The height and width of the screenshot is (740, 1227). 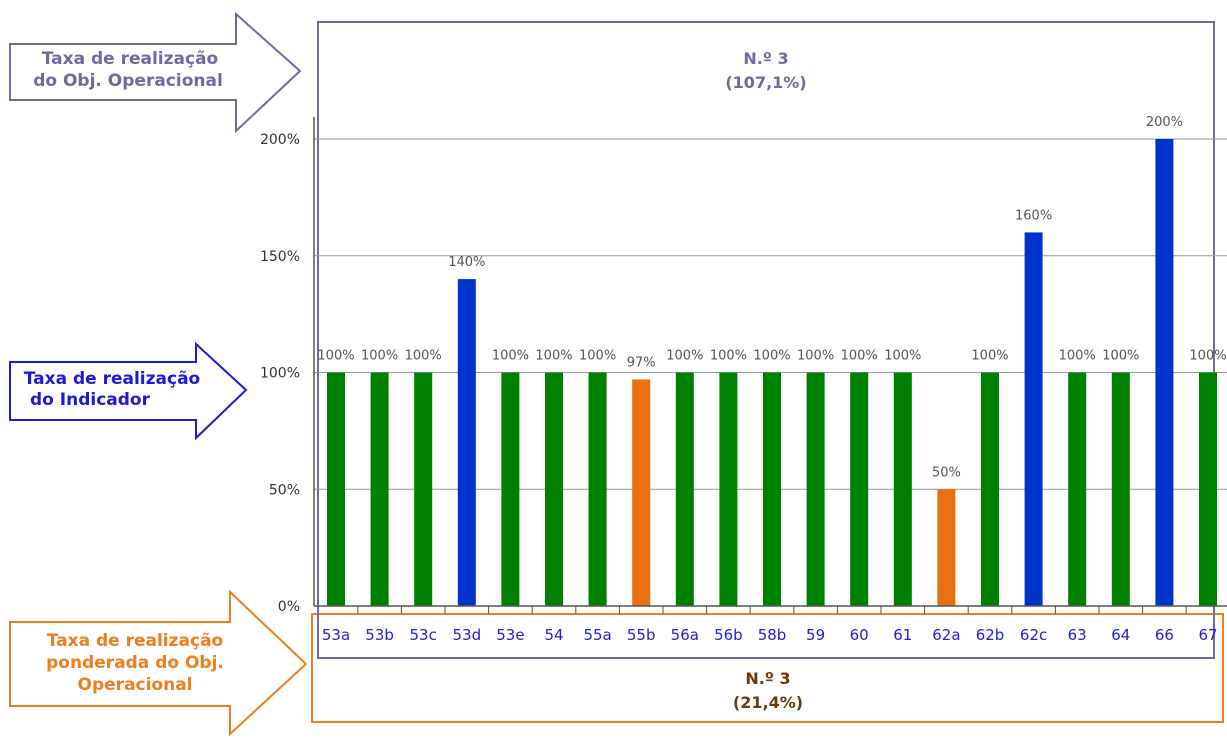 I want to click on objective-box-title: N.º 3, so click(x=765, y=58).